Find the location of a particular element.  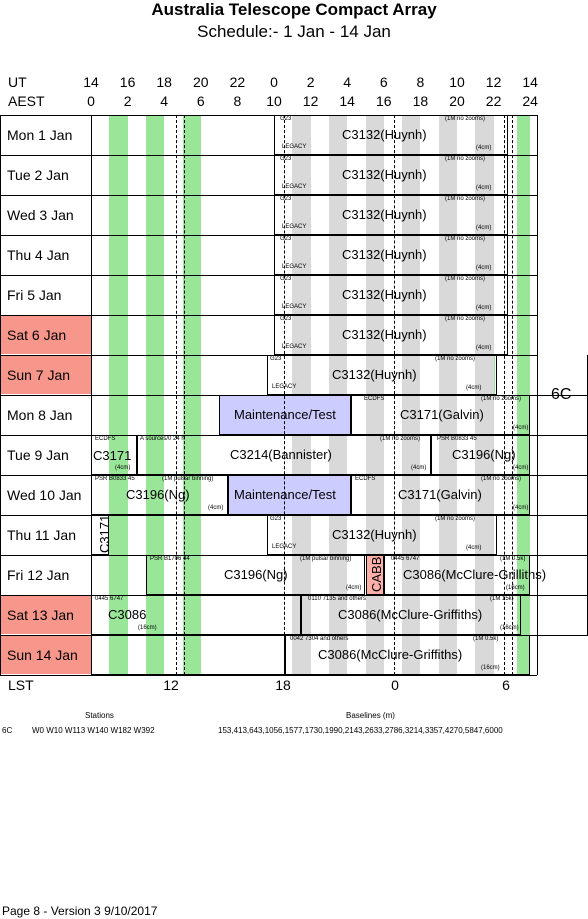

day-label: Tue 2 Jan is located at coordinates (45, 174).